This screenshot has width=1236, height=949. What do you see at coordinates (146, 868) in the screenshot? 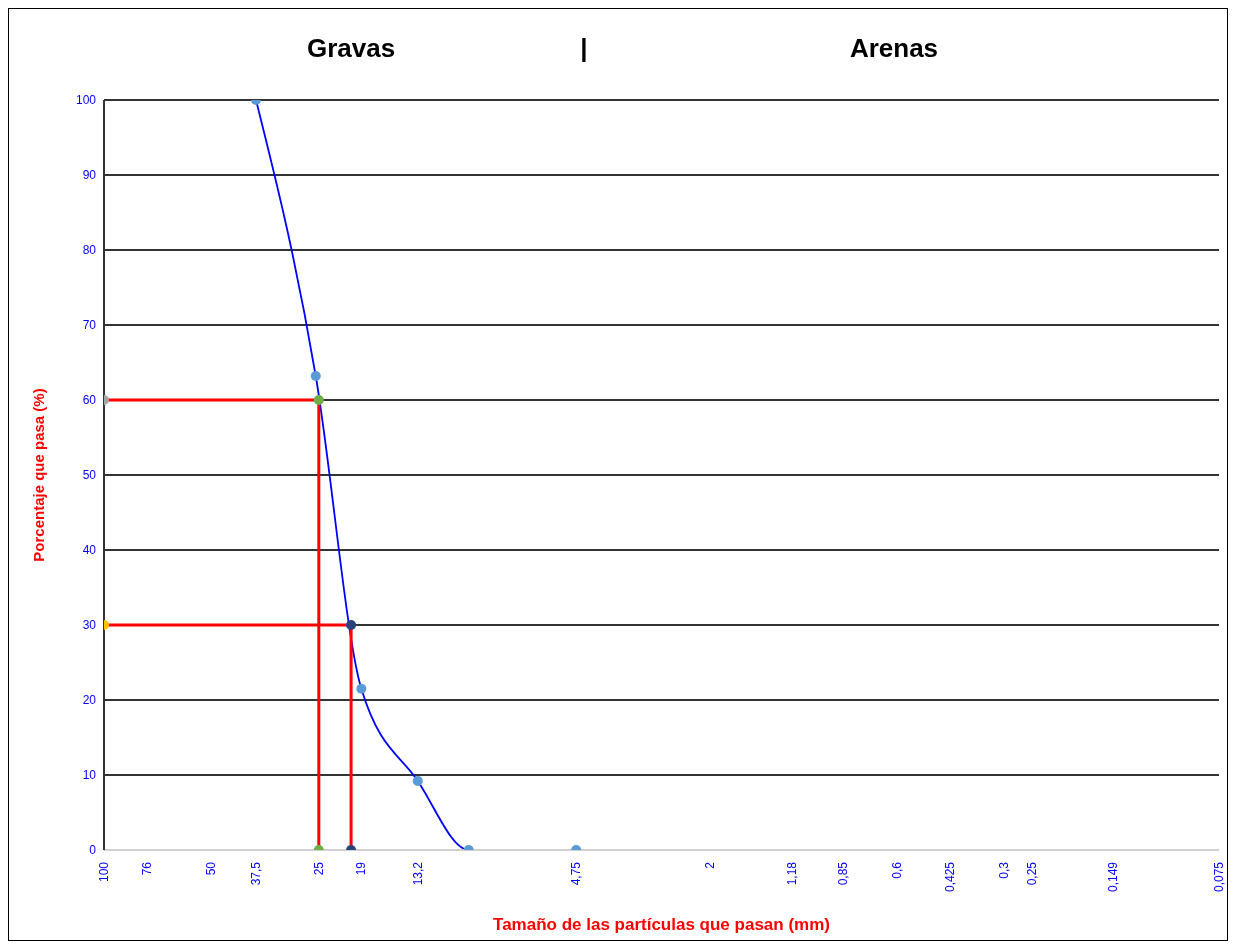
I see `x-tick-label: 76` at bounding box center [146, 868].